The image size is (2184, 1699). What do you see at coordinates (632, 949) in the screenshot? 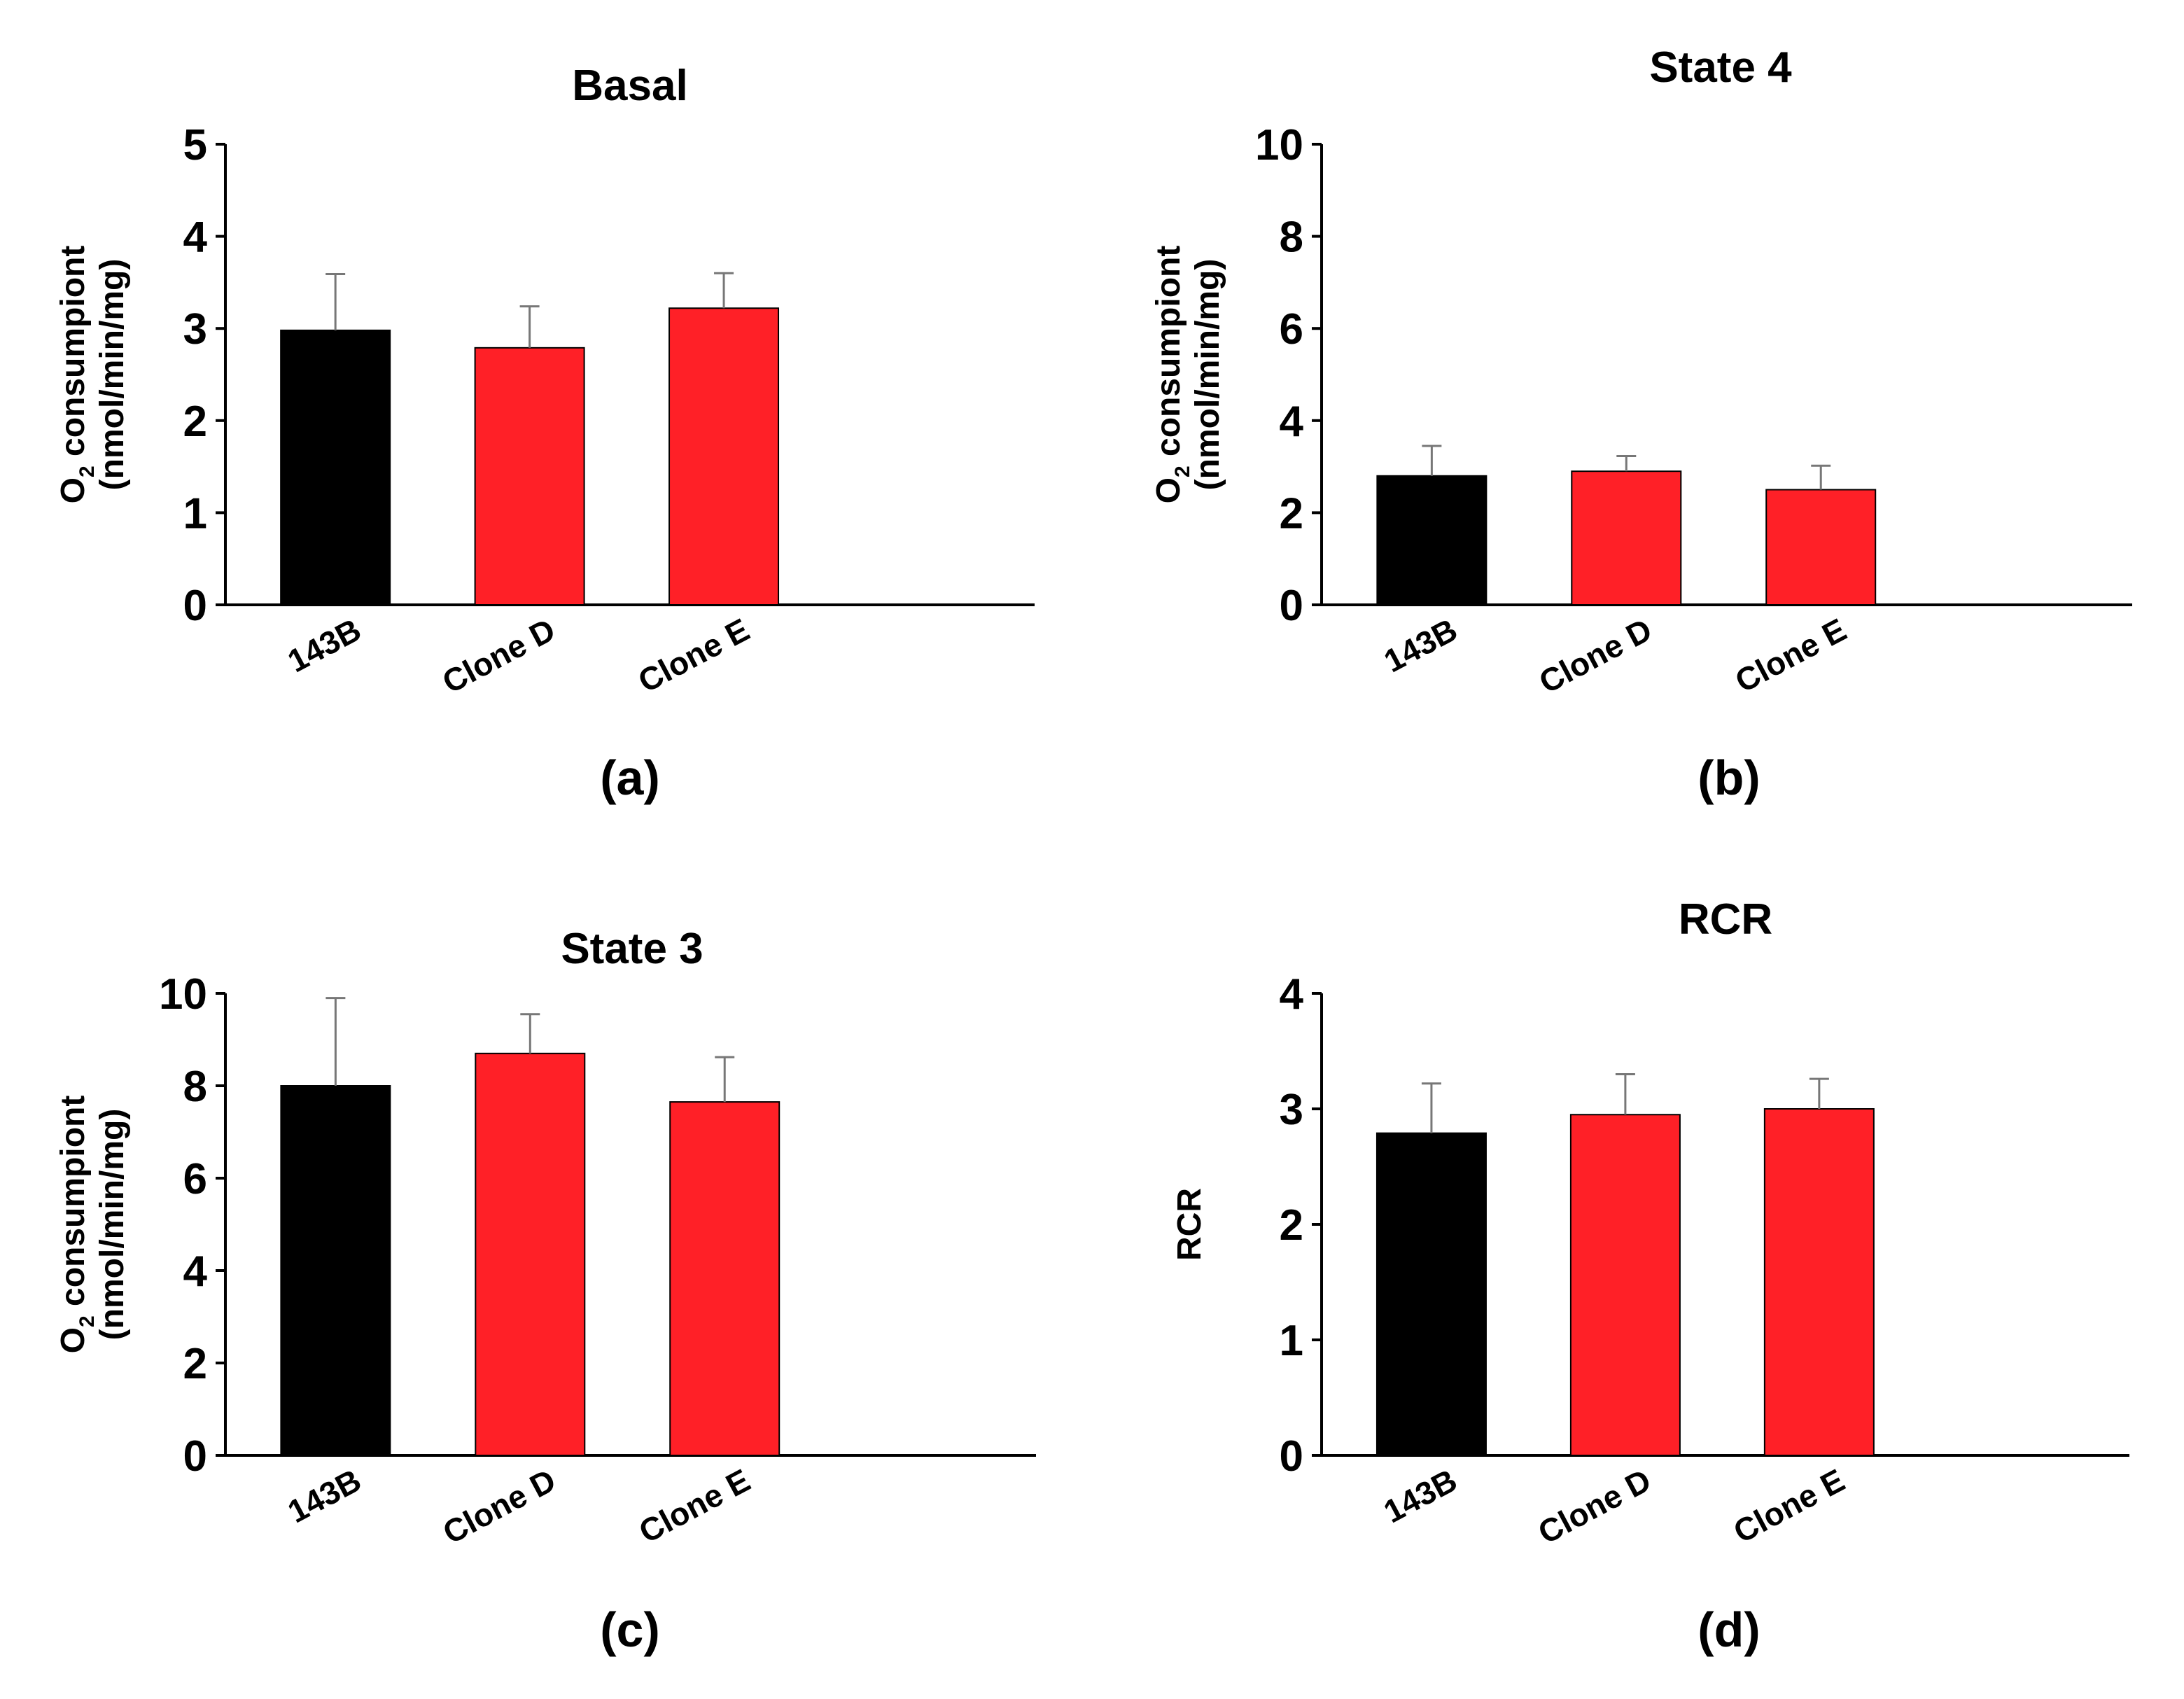
I see `chart-title: State 3` at bounding box center [632, 949].